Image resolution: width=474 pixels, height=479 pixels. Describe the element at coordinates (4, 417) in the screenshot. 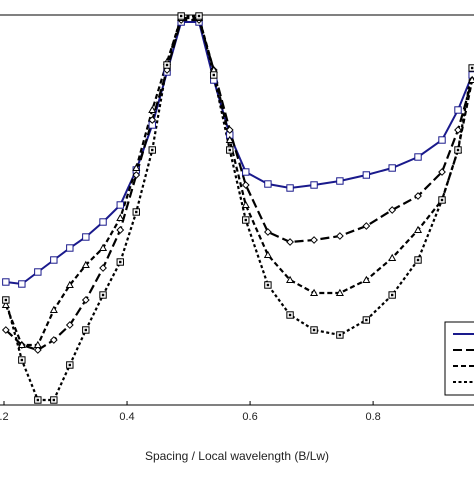

I see `x-tick-label: .2` at that location.